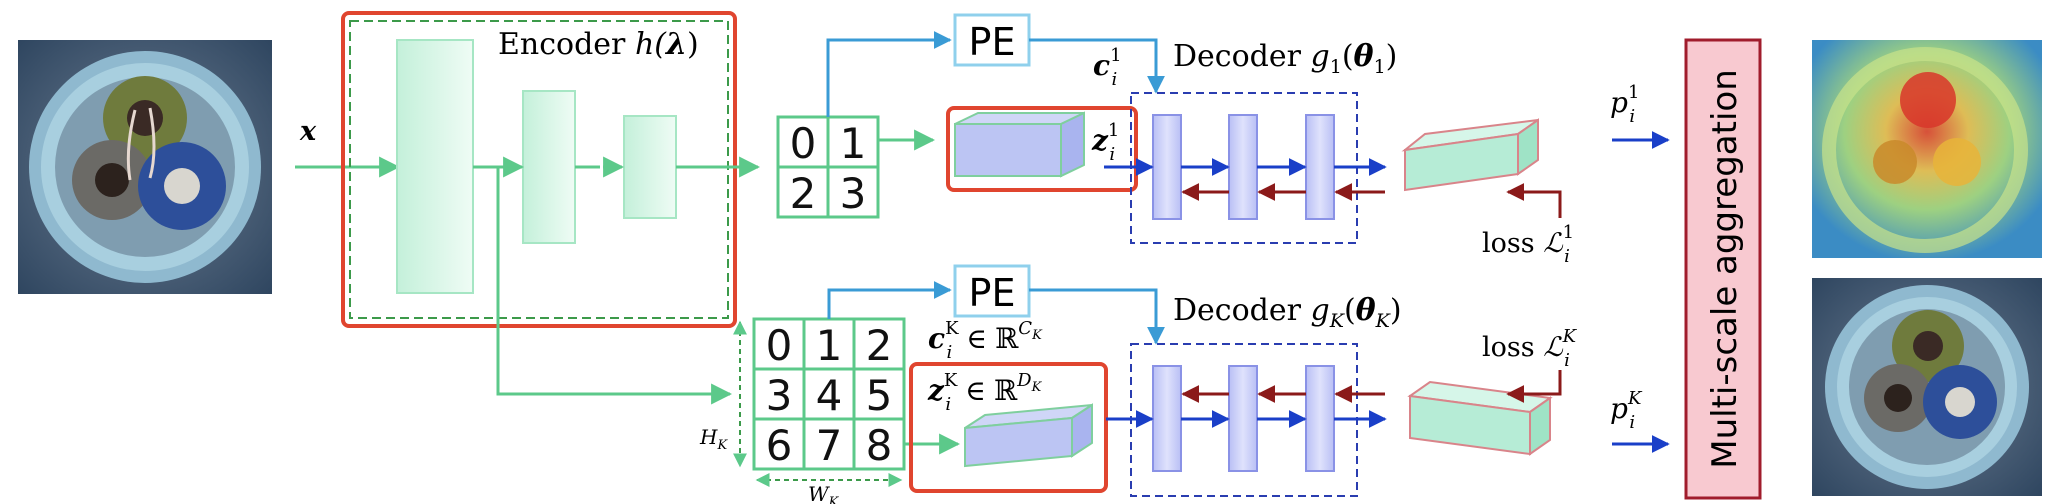 The height and width of the screenshot is (504, 2054). Describe the element at coordinates (879, 395) in the screenshot. I see `grid-cell: 5` at that location.